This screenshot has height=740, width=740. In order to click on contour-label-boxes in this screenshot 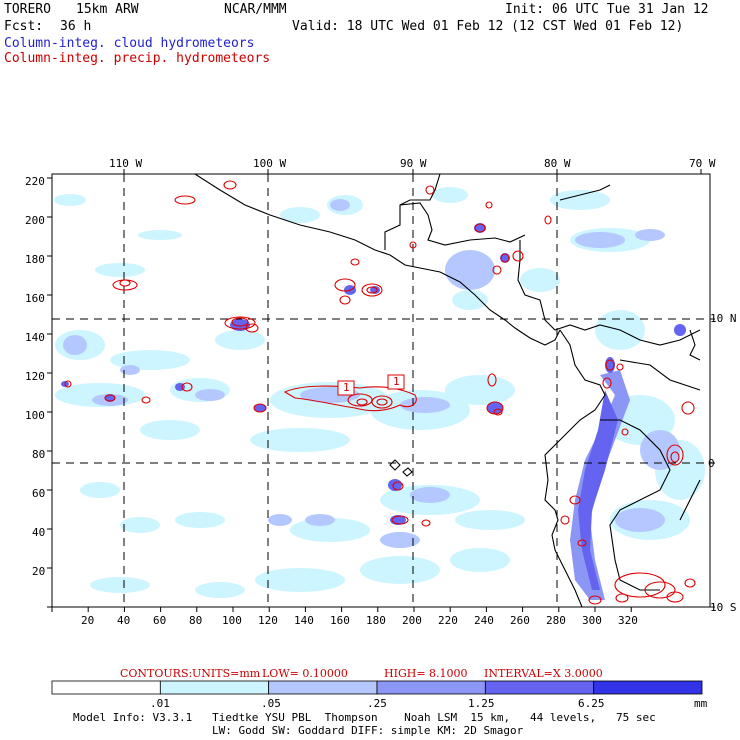, I will do `click(371, 385)`.